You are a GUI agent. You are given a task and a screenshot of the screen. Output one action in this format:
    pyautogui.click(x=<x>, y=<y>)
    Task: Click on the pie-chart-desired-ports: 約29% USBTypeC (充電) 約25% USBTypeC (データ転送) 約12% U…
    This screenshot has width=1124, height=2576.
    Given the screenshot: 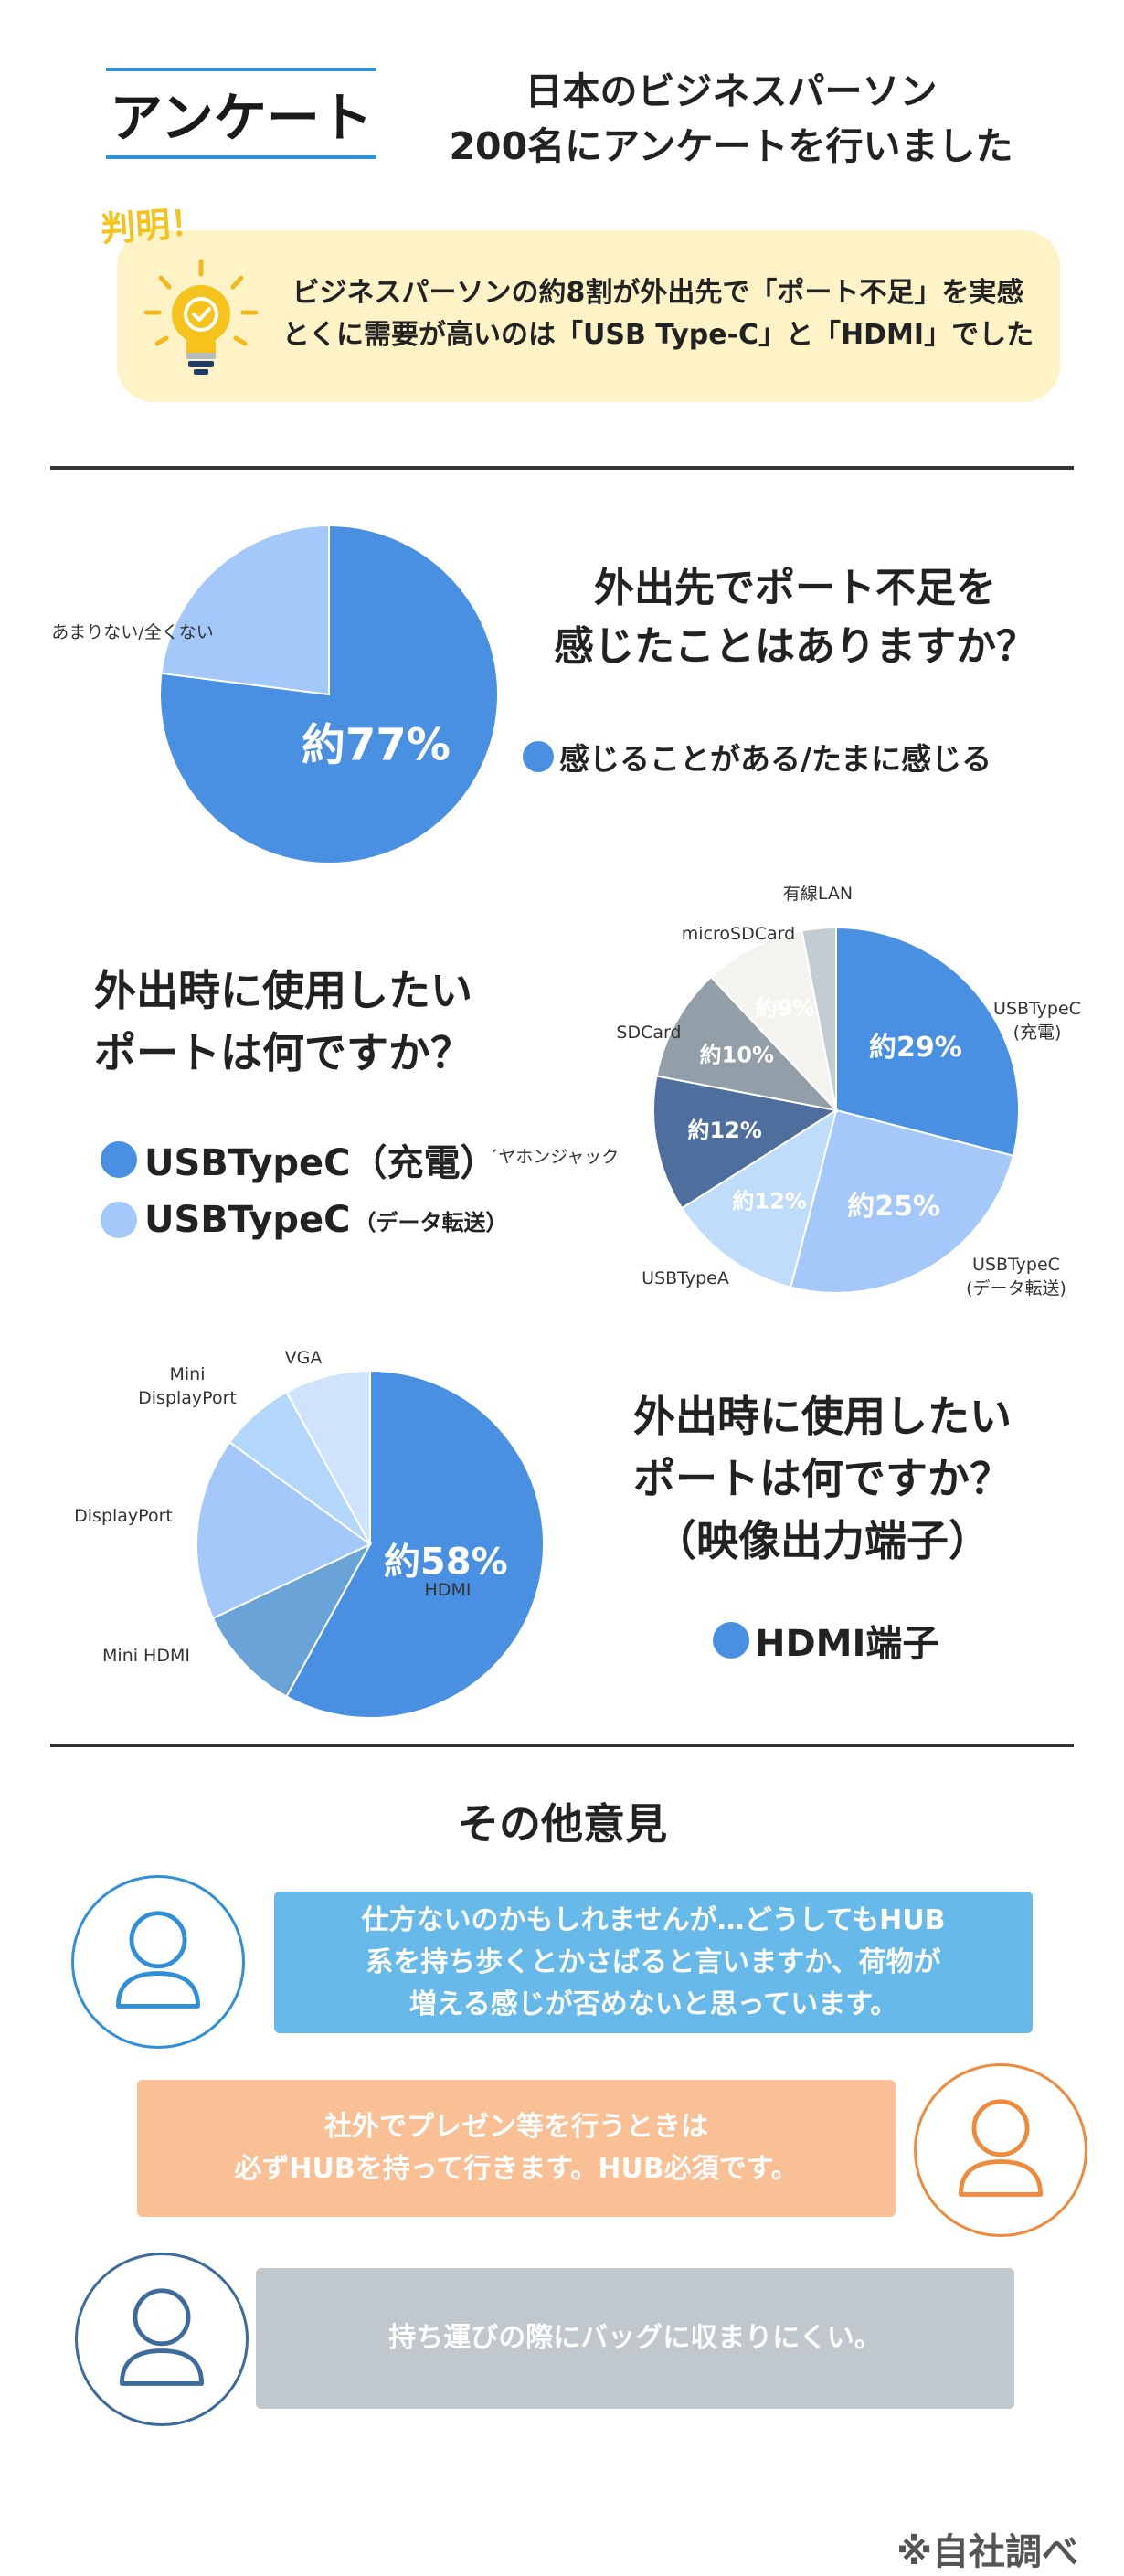 What is the action you would take?
    pyautogui.click(x=787, y=1091)
    